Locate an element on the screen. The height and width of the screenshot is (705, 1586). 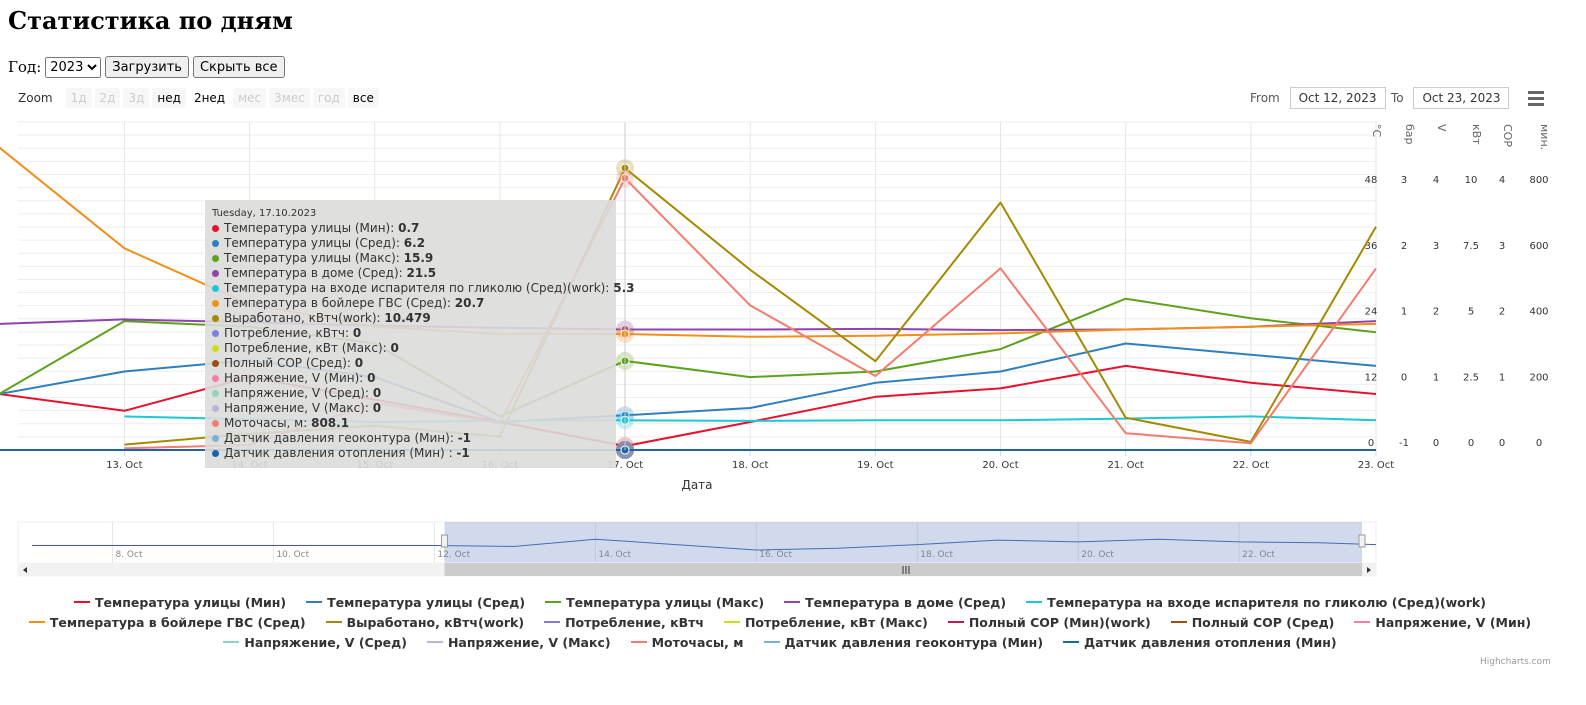
tooltip-series-value: 0 is located at coordinates (357, 333).